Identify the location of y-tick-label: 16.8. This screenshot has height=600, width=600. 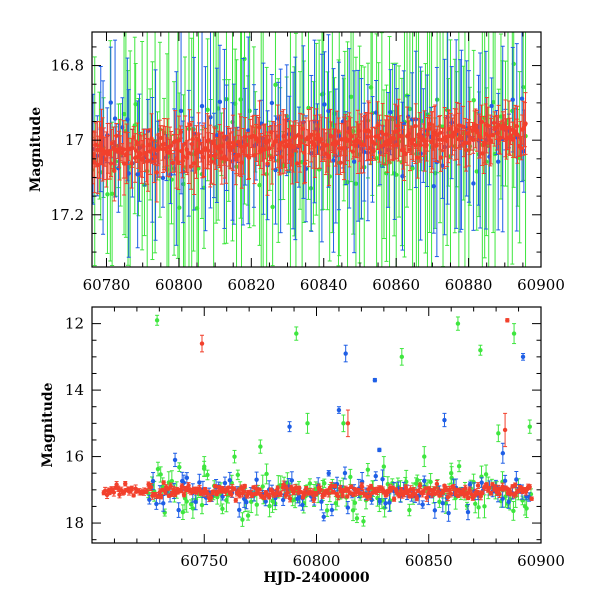
(67, 66).